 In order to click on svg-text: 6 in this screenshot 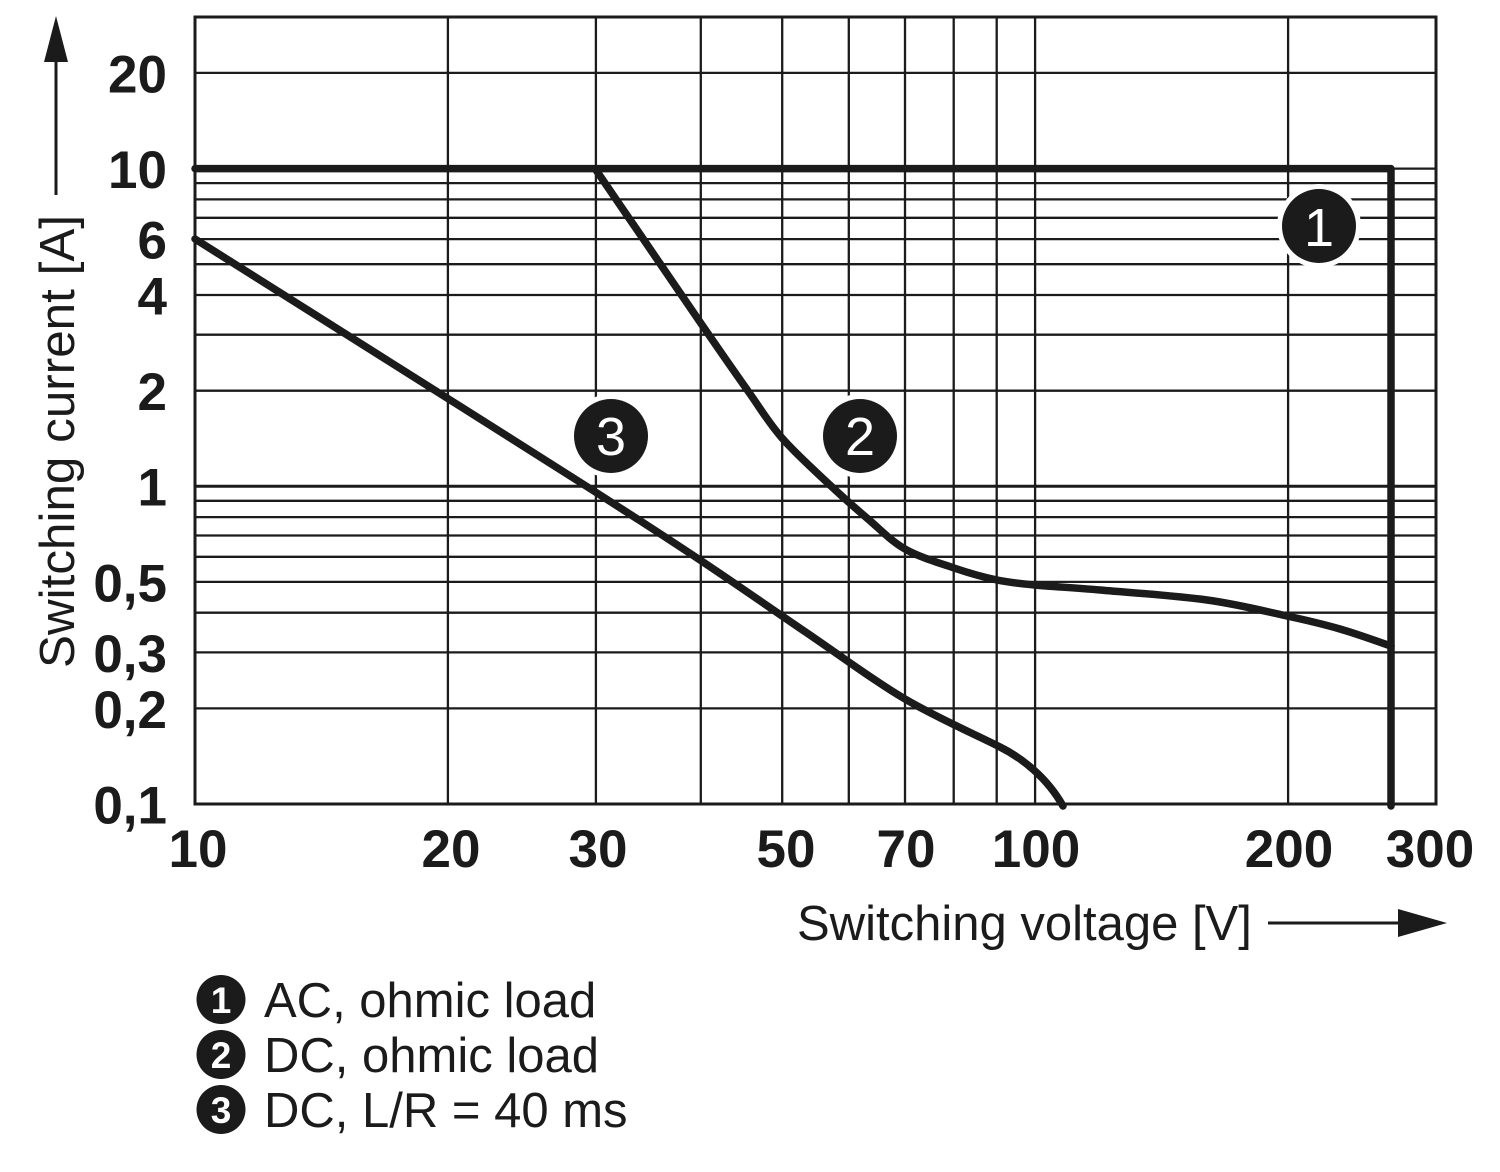, I will do `click(152, 241)`.